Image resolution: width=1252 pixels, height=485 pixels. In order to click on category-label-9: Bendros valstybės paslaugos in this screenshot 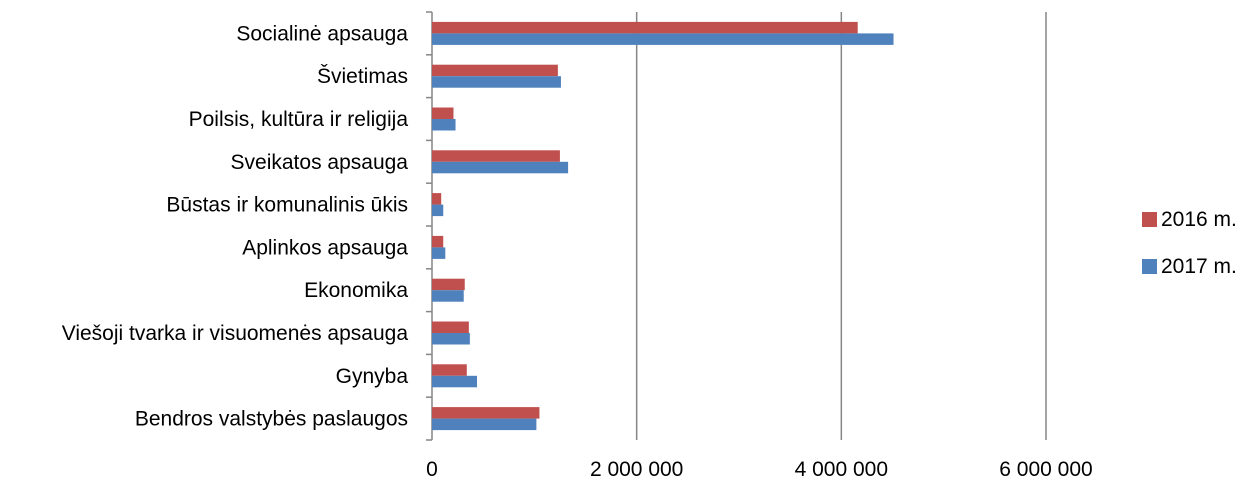, I will do `click(271, 419)`.